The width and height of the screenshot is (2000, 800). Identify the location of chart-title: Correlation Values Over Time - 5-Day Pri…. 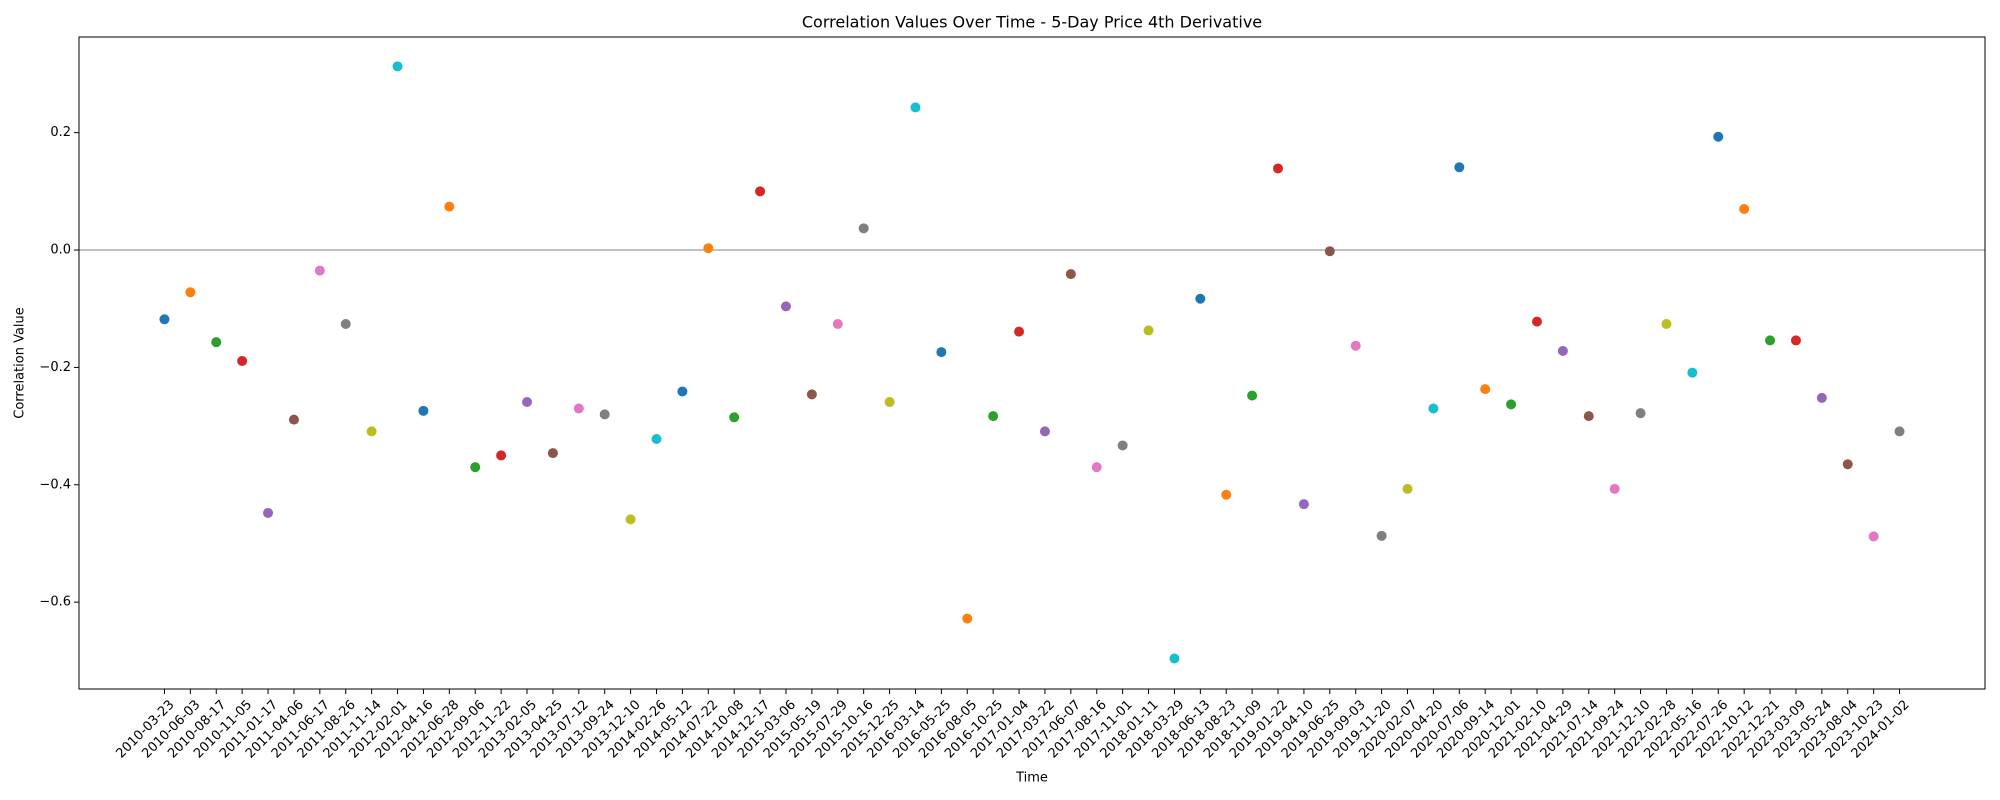
(1032, 22).